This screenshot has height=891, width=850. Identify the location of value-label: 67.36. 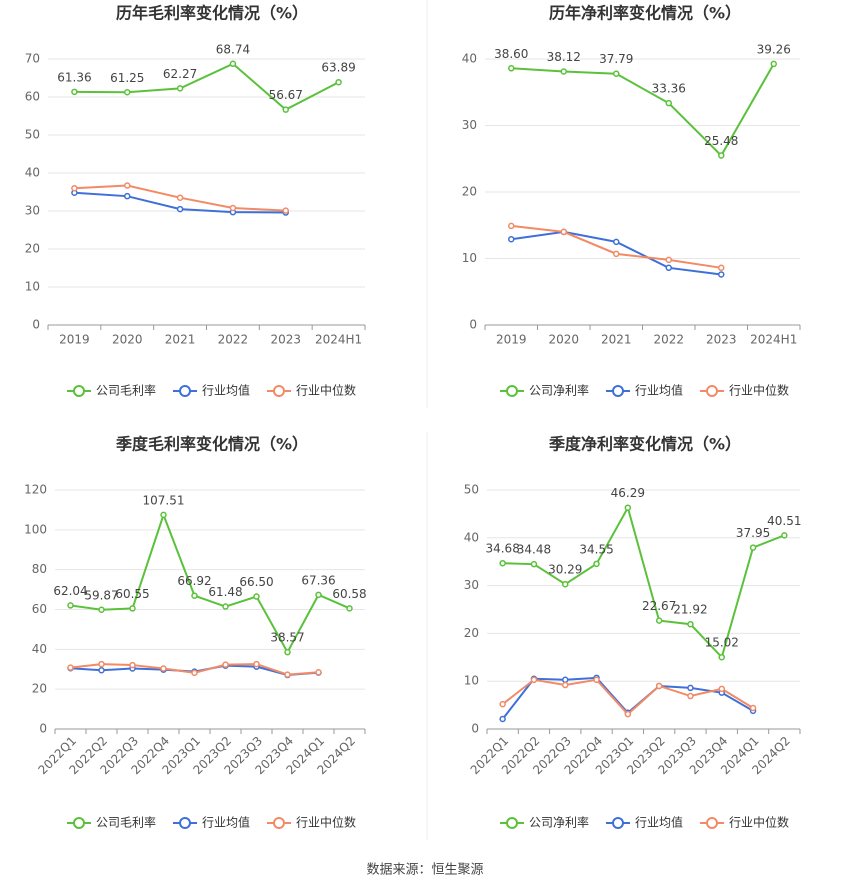
(318, 580).